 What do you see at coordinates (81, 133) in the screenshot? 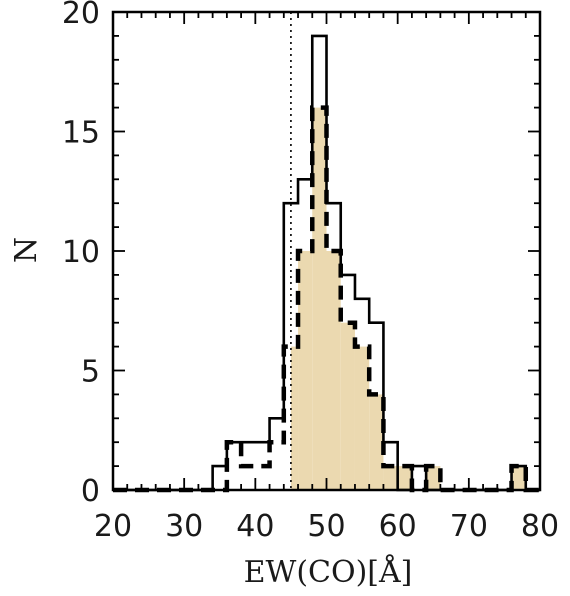
I see `y-tick-label: 15` at bounding box center [81, 133].